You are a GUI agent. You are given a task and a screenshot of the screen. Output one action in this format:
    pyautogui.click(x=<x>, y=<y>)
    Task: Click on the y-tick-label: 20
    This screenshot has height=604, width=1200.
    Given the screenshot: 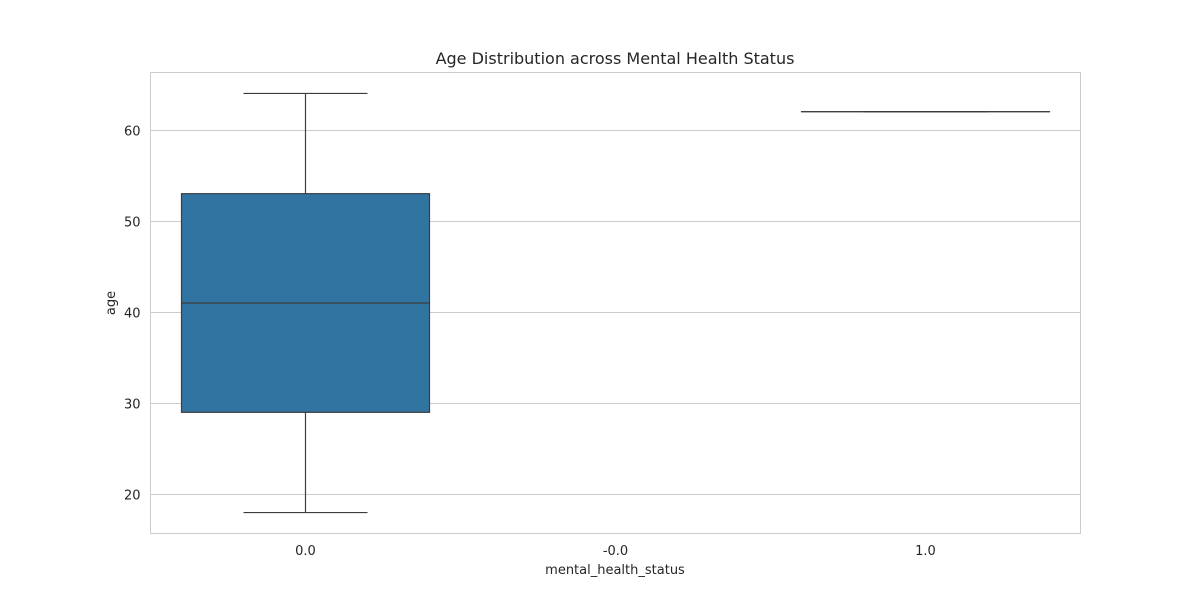 What is the action you would take?
    pyautogui.click(x=132, y=496)
    